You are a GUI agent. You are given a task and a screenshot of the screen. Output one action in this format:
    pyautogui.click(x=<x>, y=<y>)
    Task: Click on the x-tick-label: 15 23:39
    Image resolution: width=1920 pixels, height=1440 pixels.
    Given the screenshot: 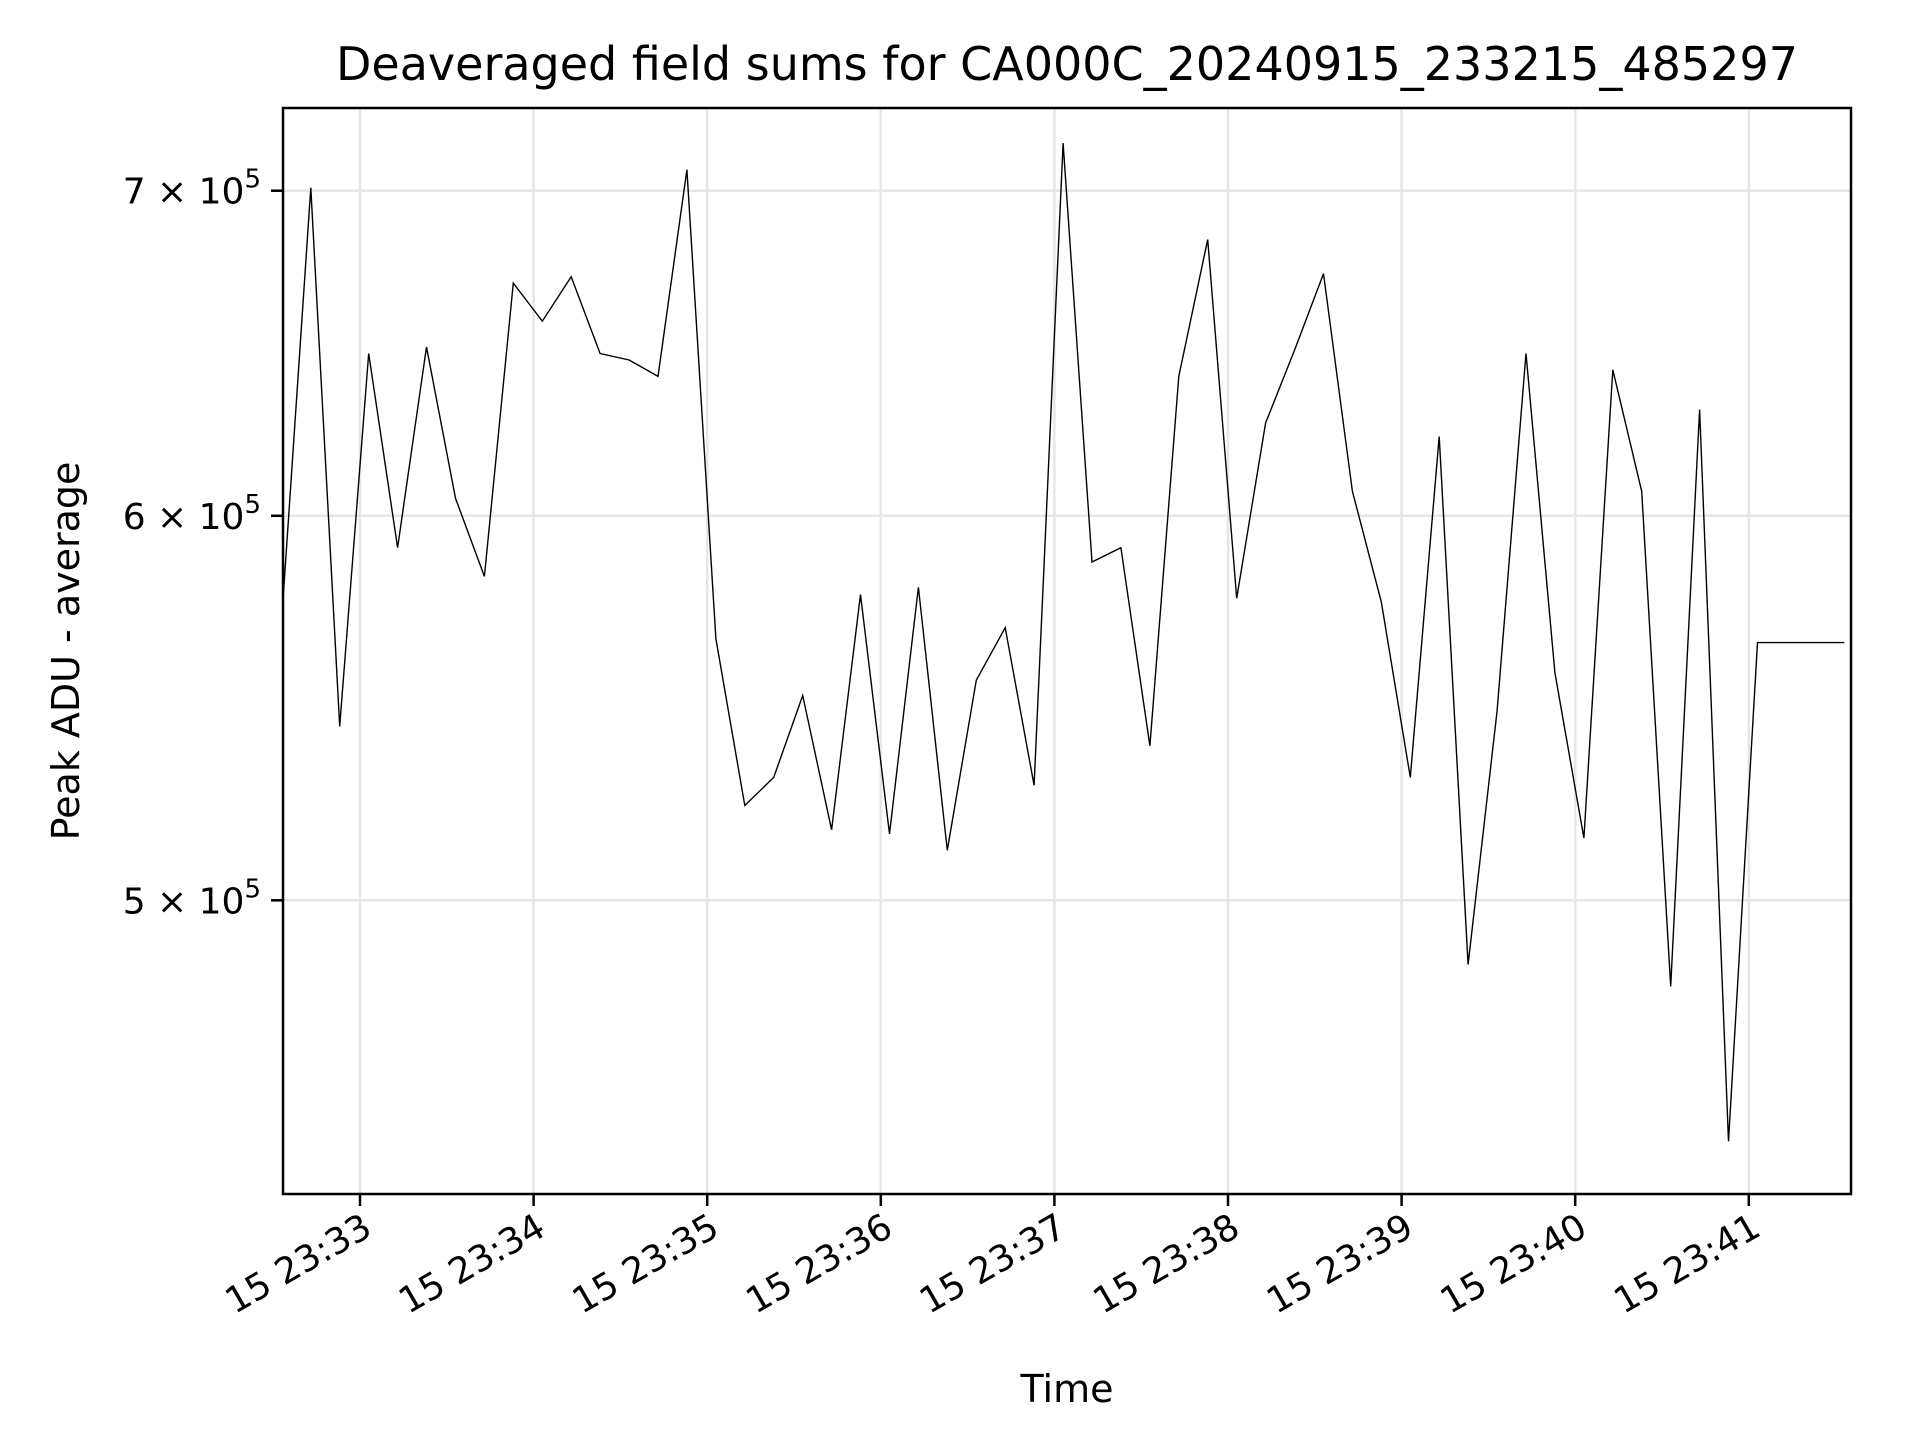 What is the action you would take?
    pyautogui.click(x=1340, y=1264)
    